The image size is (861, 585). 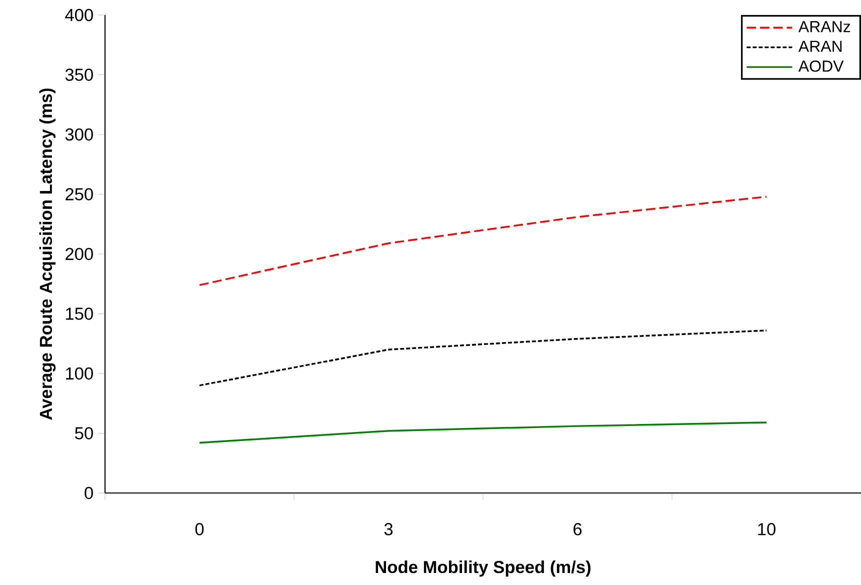 What do you see at coordinates (79, 254) in the screenshot?
I see `y-tick-label: 200` at bounding box center [79, 254].